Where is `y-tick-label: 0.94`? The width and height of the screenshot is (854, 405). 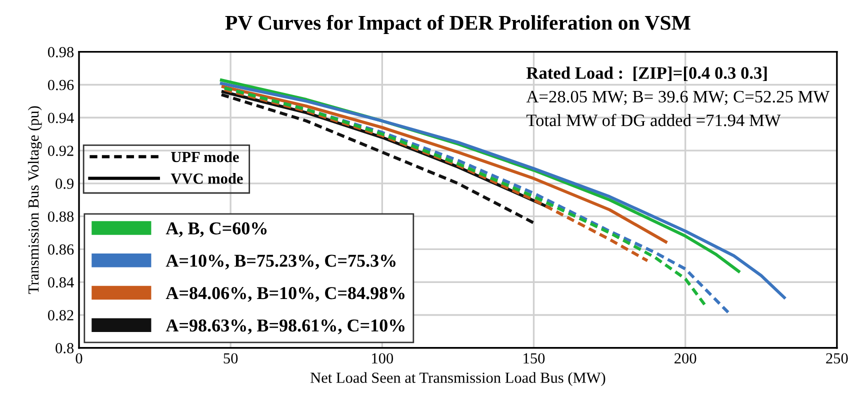 y-tick-label: 0.94 is located at coordinates (61, 118).